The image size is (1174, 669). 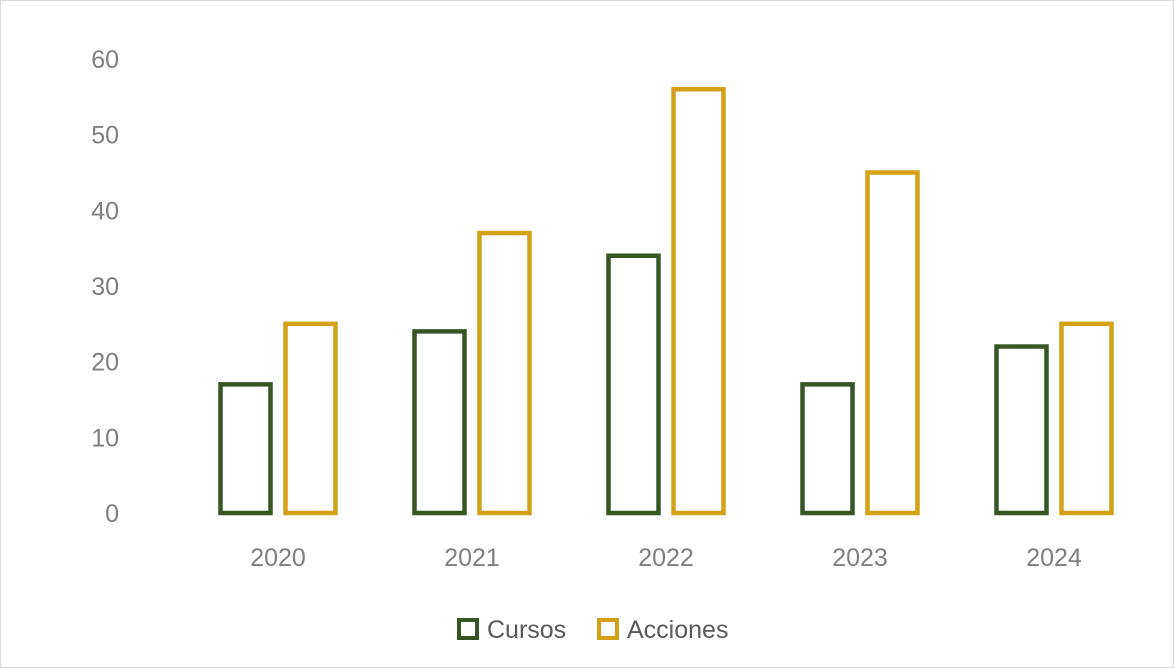 What do you see at coordinates (278, 558) in the screenshot?
I see `x-tick-label: 2020` at bounding box center [278, 558].